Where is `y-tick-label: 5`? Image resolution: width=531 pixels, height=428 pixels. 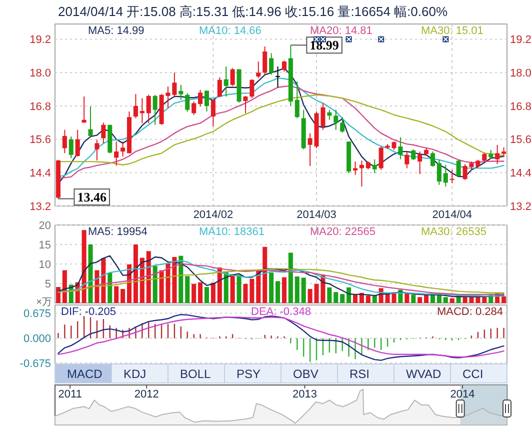
y-tick-label: 5 is located at coordinates (47, 284).